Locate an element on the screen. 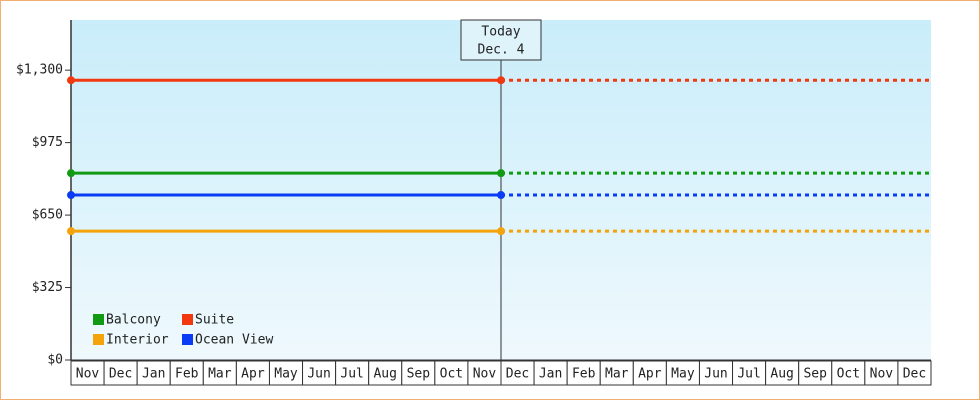 This screenshot has width=980, height=400. legend-label: Suite is located at coordinates (214, 320).